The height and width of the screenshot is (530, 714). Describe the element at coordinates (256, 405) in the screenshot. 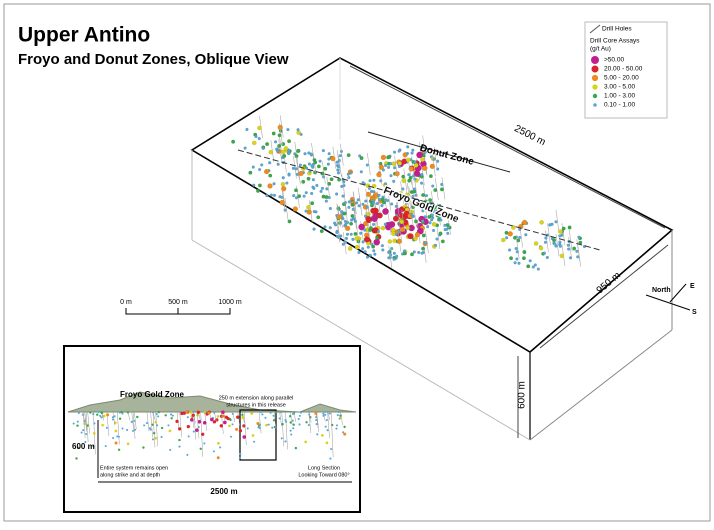

I see `inset-note: structures in this release` at that location.